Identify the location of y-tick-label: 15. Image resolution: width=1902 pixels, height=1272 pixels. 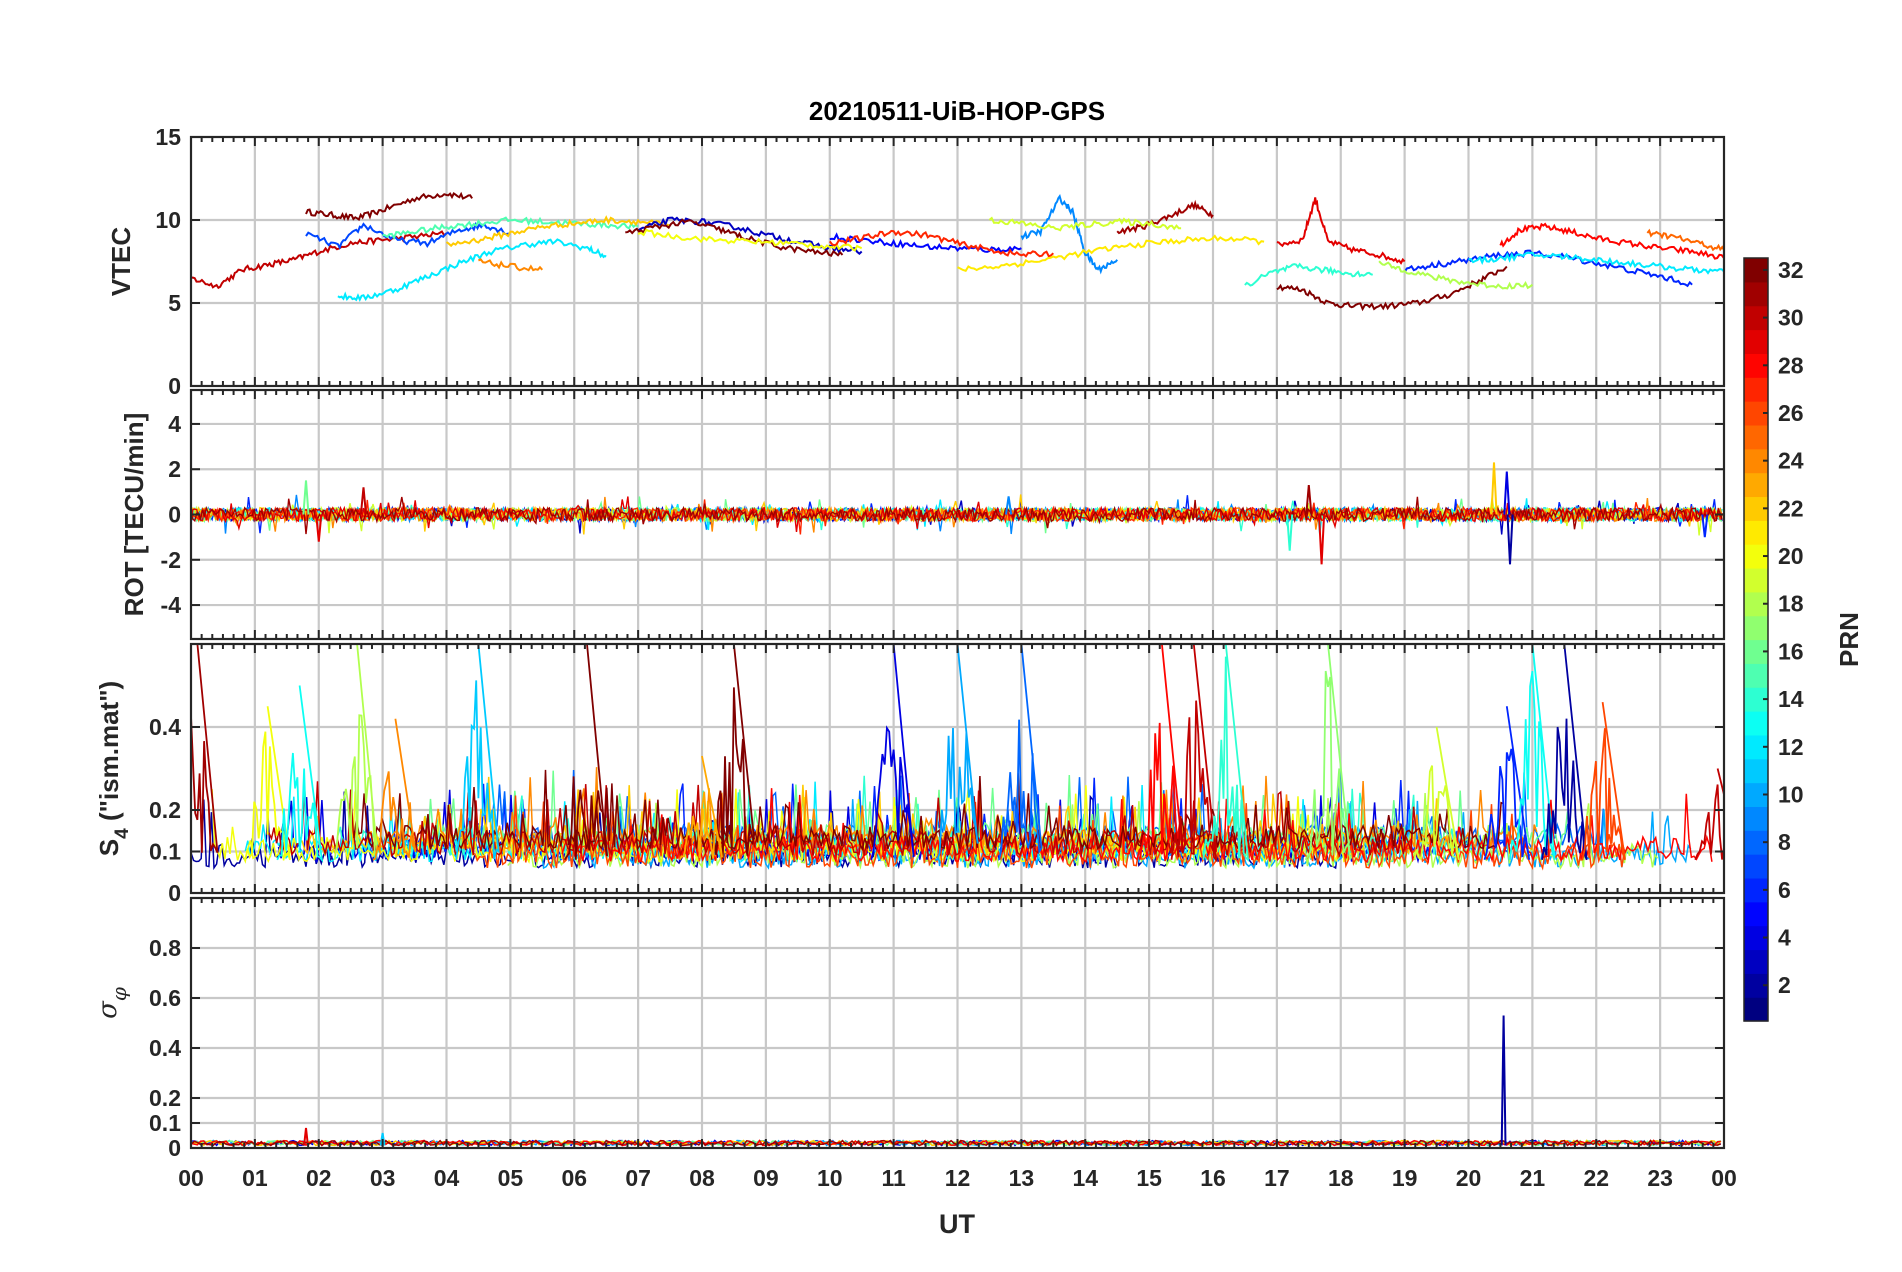
(168, 137).